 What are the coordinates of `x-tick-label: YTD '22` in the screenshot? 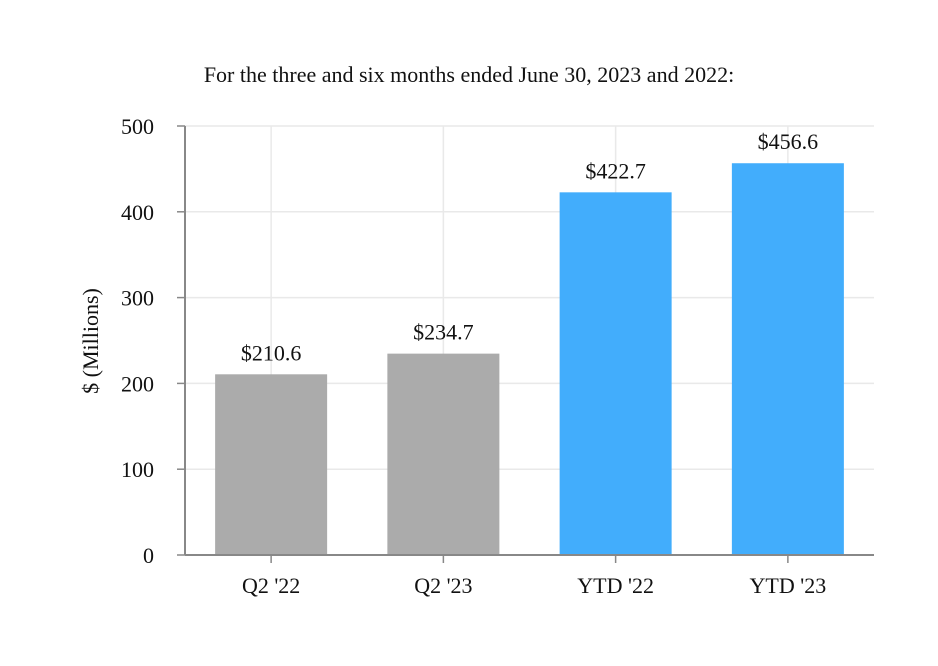 It's located at (615, 585).